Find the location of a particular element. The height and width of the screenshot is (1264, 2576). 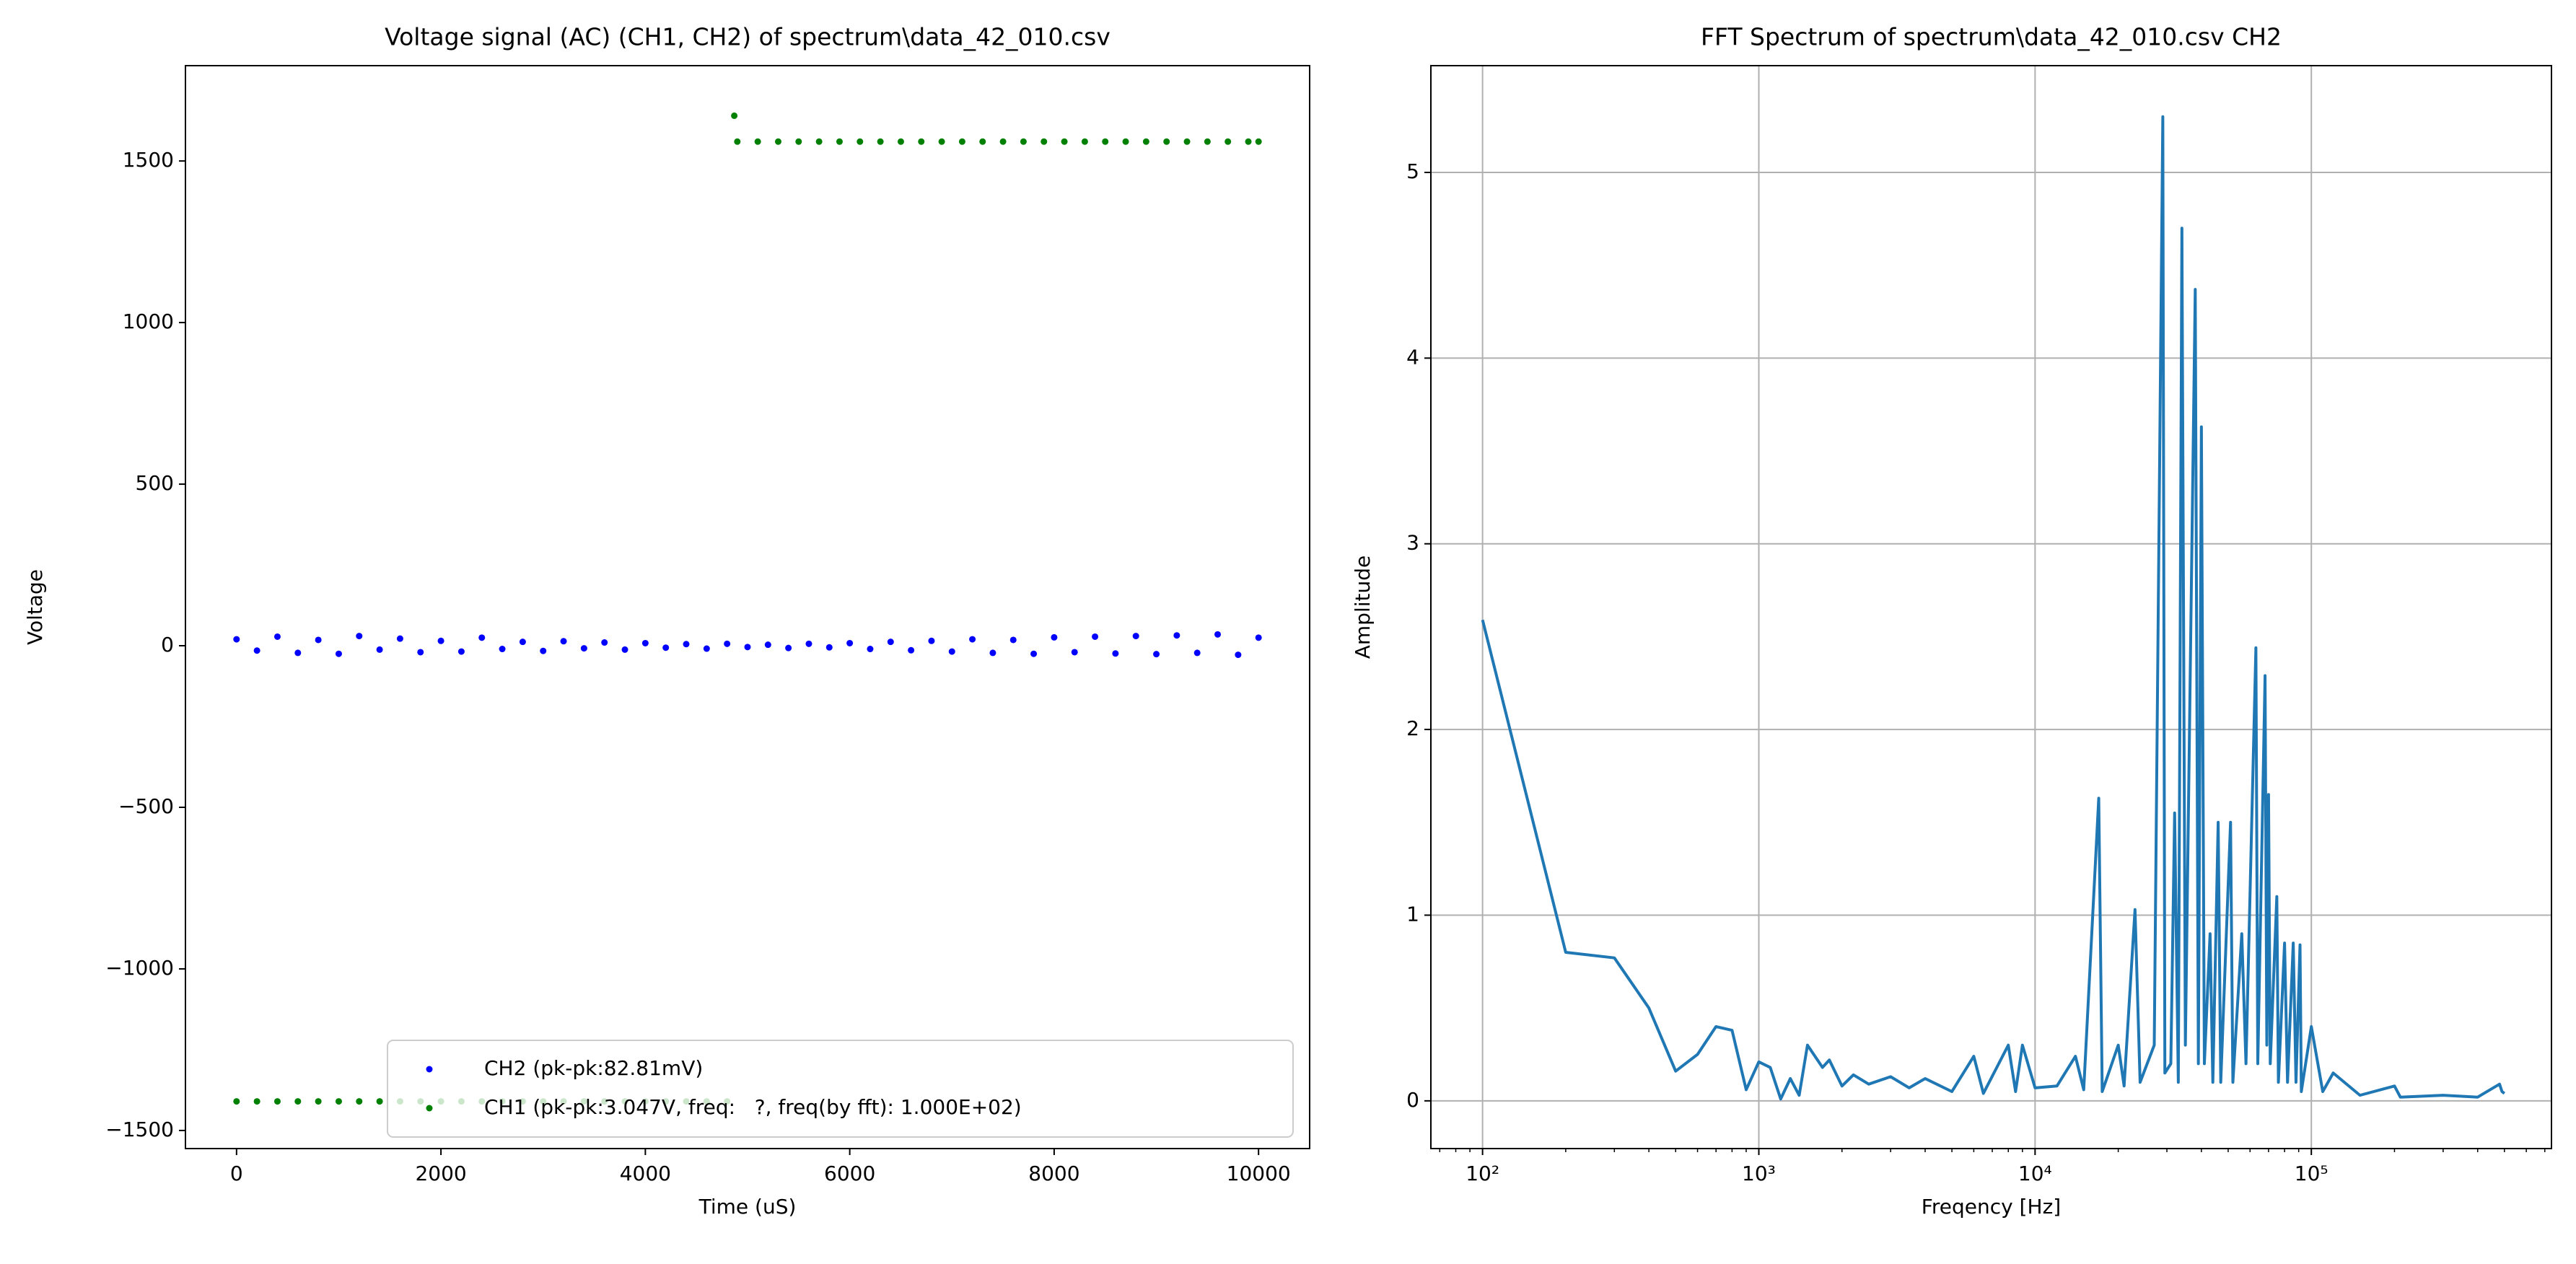

y-tick-label: 5 is located at coordinates (1412, 171).